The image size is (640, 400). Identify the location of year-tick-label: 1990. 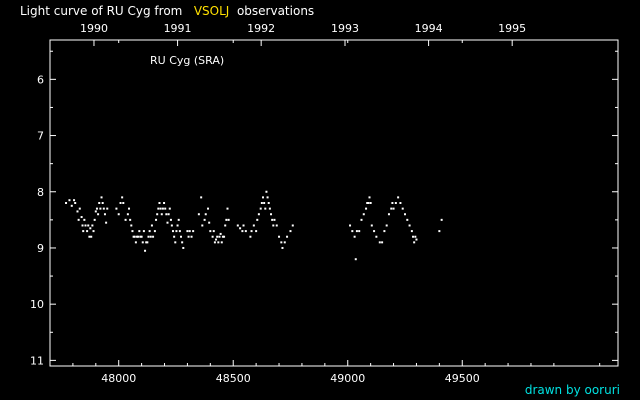
(94, 28).